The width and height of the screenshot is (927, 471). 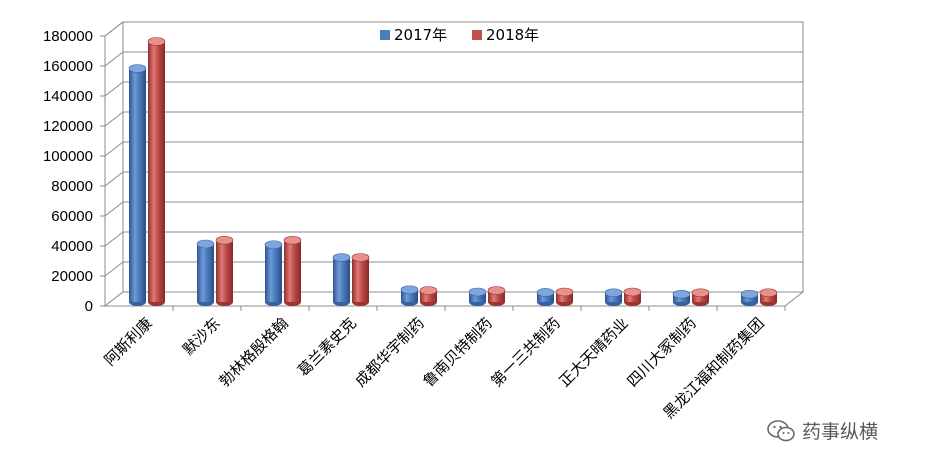 What do you see at coordinates (781, 430) in the screenshot?
I see `wechat-icon` at bounding box center [781, 430].